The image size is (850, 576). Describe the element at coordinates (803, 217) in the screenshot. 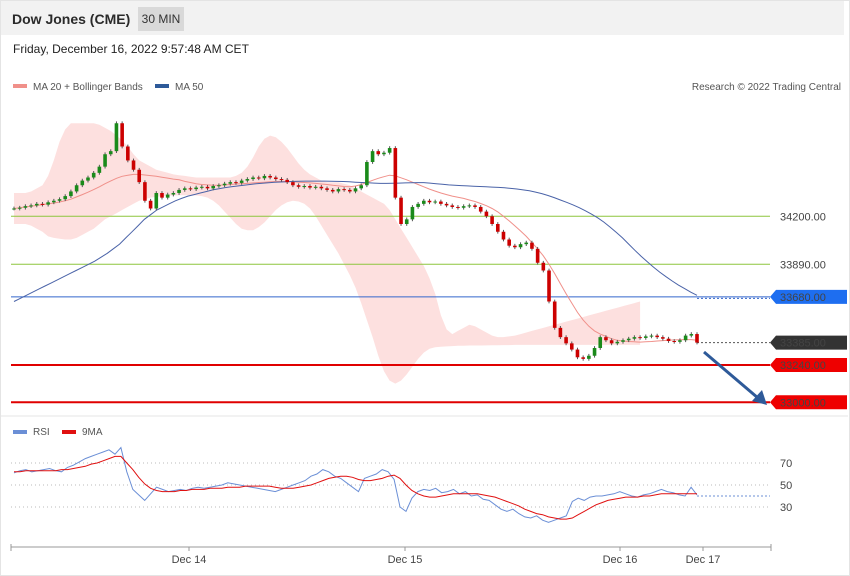

I see `level-label: 34200.00` at that location.